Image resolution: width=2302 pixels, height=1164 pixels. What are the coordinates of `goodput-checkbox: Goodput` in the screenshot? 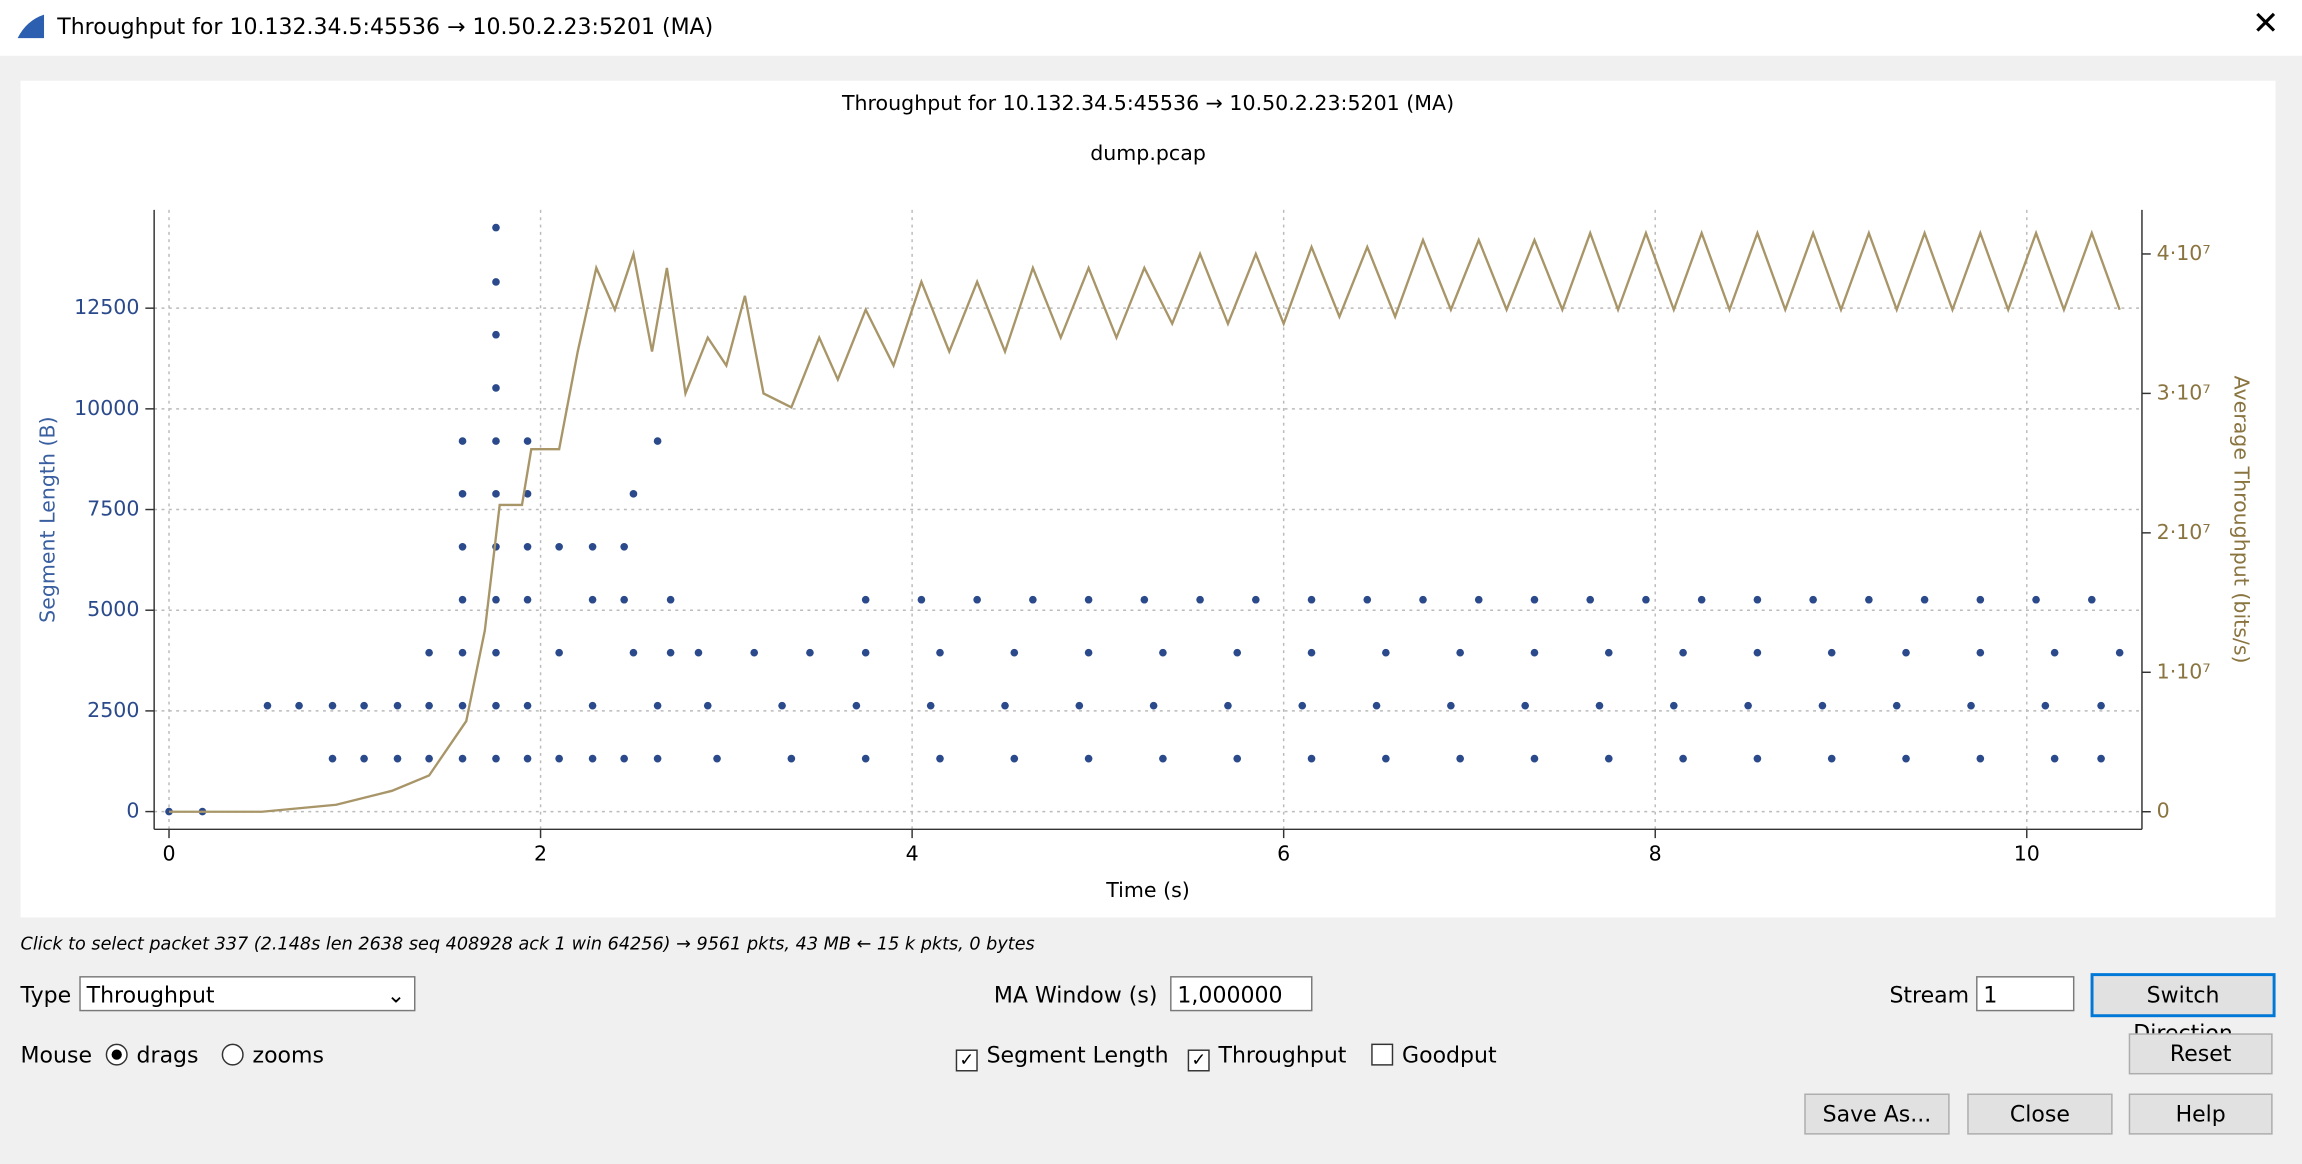 It's located at (1434, 1055).